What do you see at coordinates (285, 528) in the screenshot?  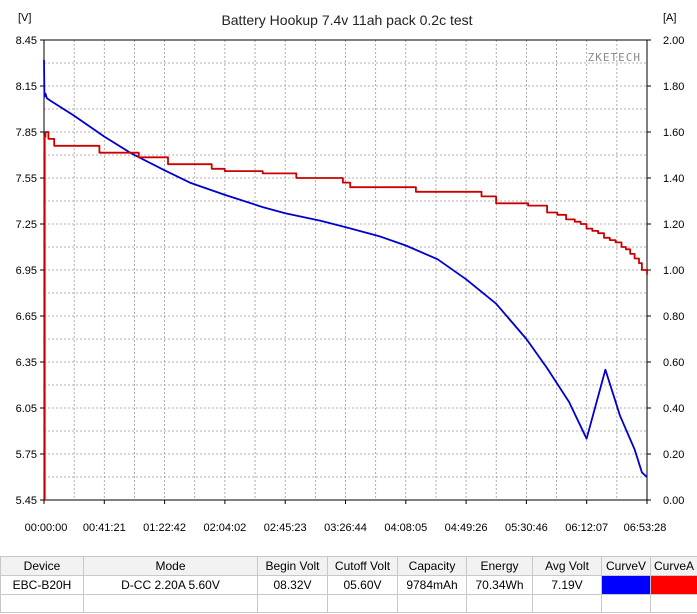 I see `x-tick-label: 02:45:23` at bounding box center [285, 528].